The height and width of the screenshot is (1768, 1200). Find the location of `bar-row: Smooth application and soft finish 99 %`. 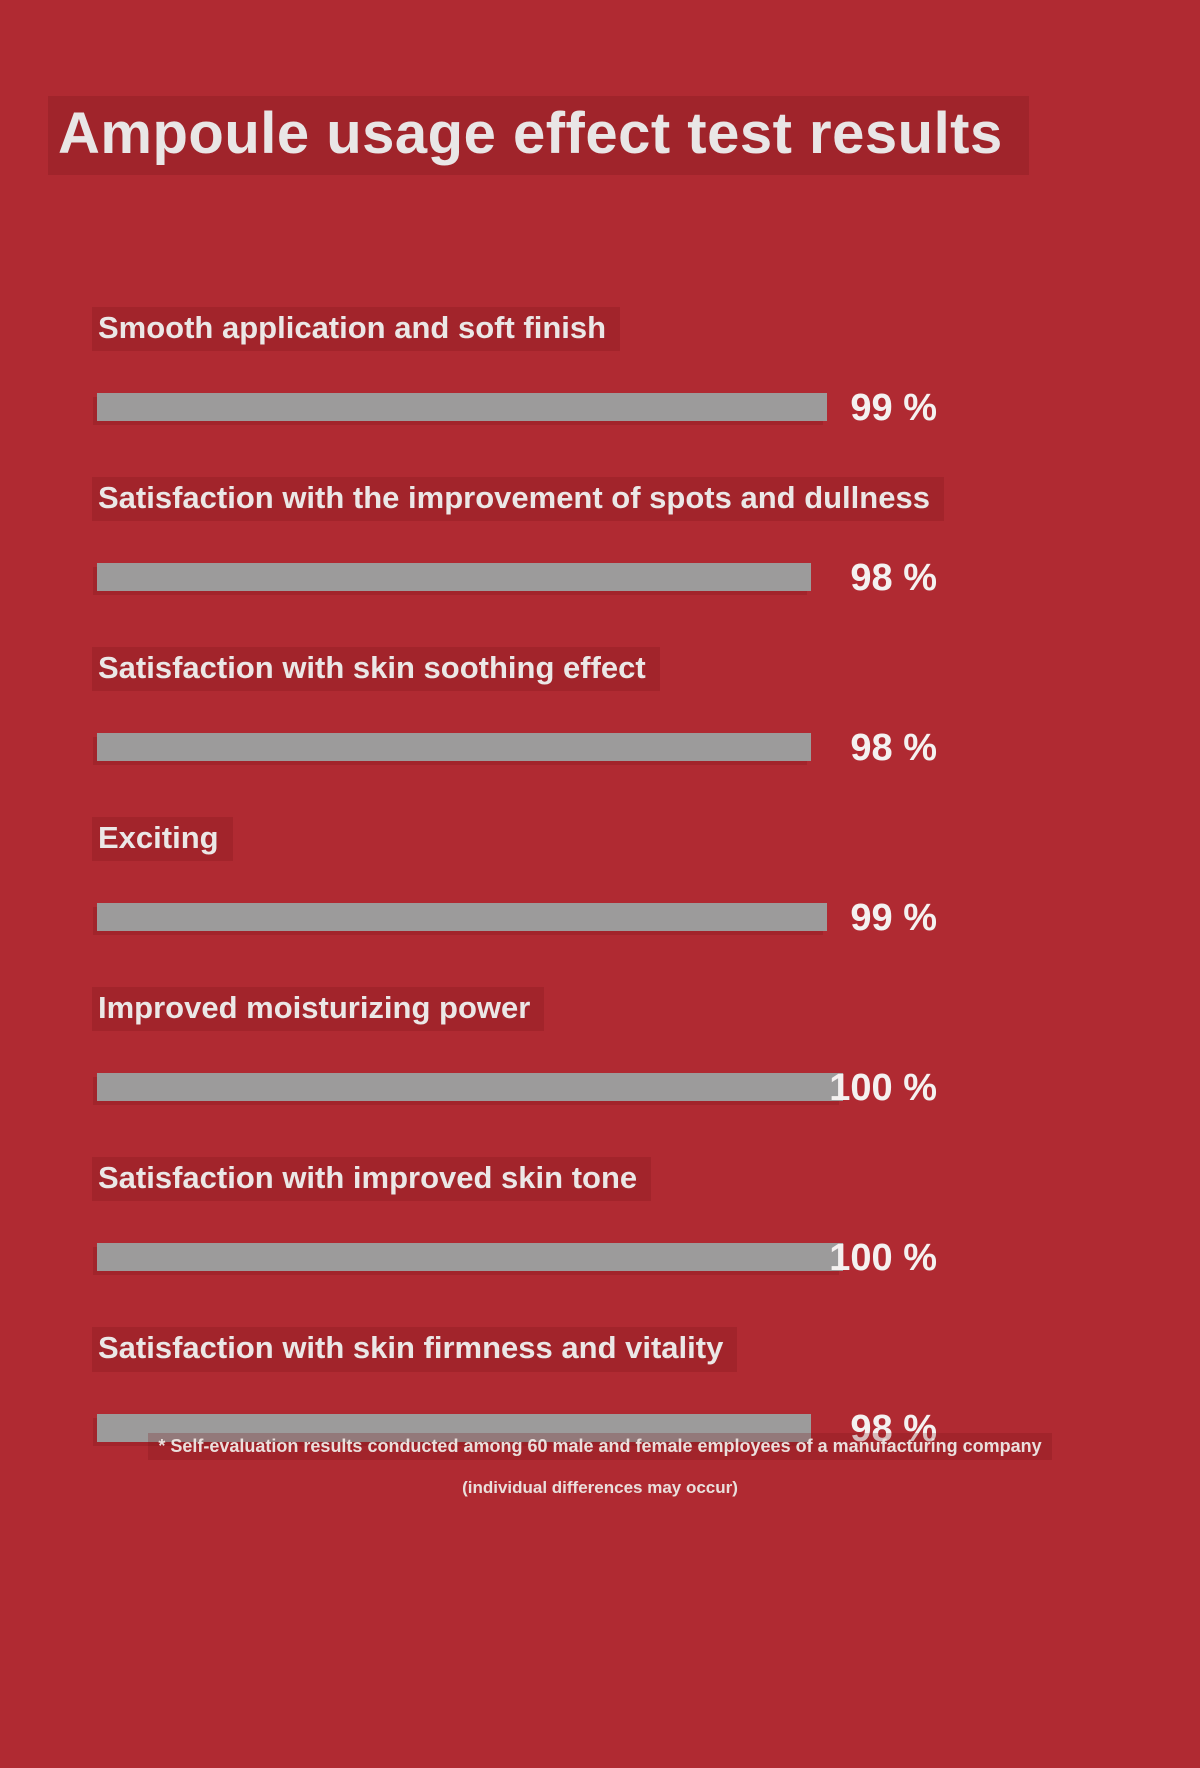

bar-row: Smooth application and soft finish 99 % is located at coordinates (600, 368).